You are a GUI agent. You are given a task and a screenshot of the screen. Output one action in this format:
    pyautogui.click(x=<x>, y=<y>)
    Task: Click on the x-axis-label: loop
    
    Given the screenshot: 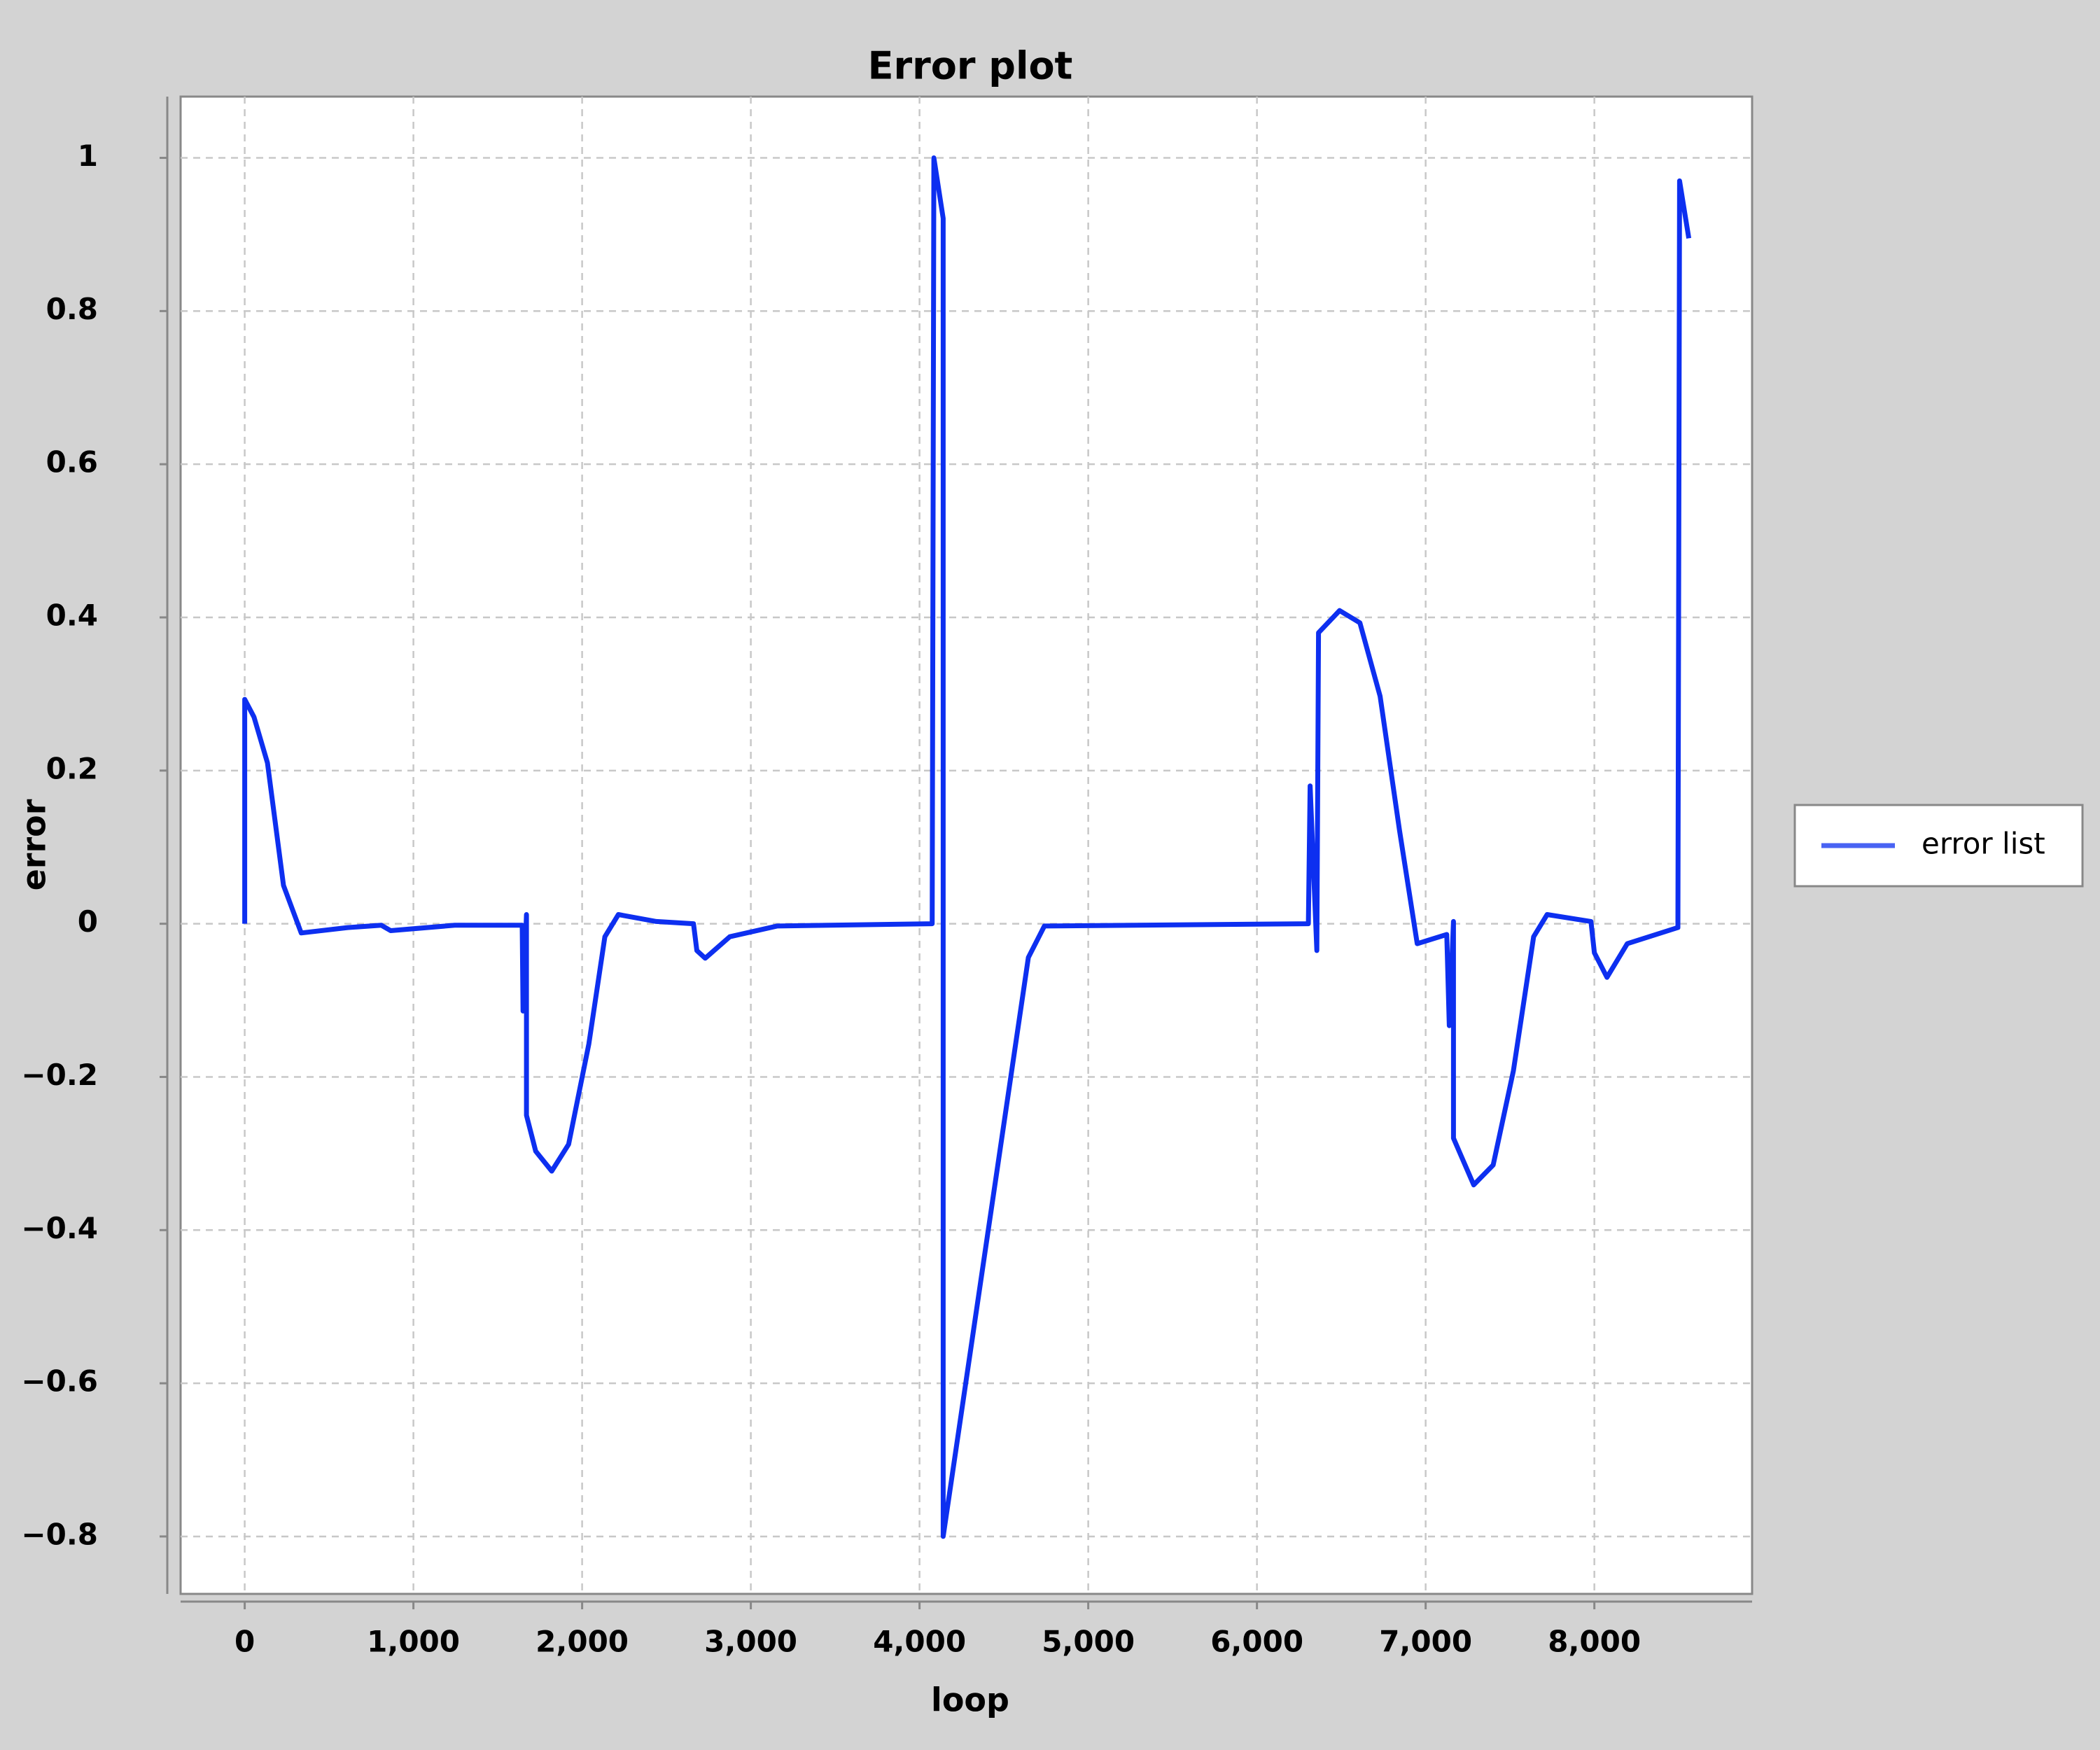 What is the action you would take?
    pyautogui.click(x=970, y=1700)
    